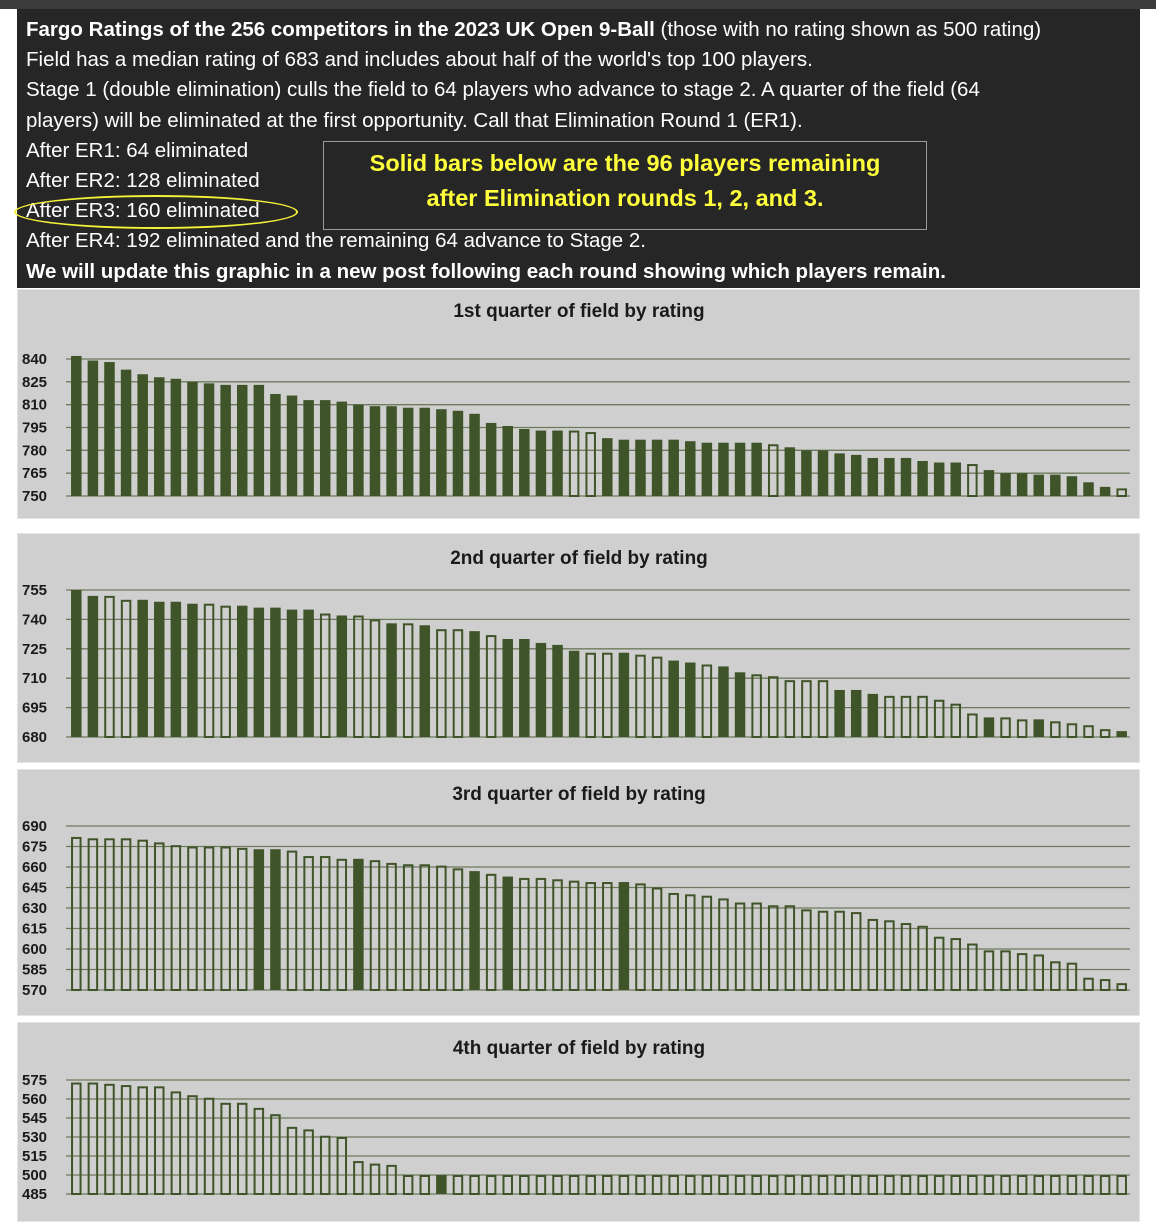 The width and height of the screenshot is (1156, 1223). Describe the element at coordinates (34, 590) in the screenshot. I see `y-tick-label: 755` at that location.